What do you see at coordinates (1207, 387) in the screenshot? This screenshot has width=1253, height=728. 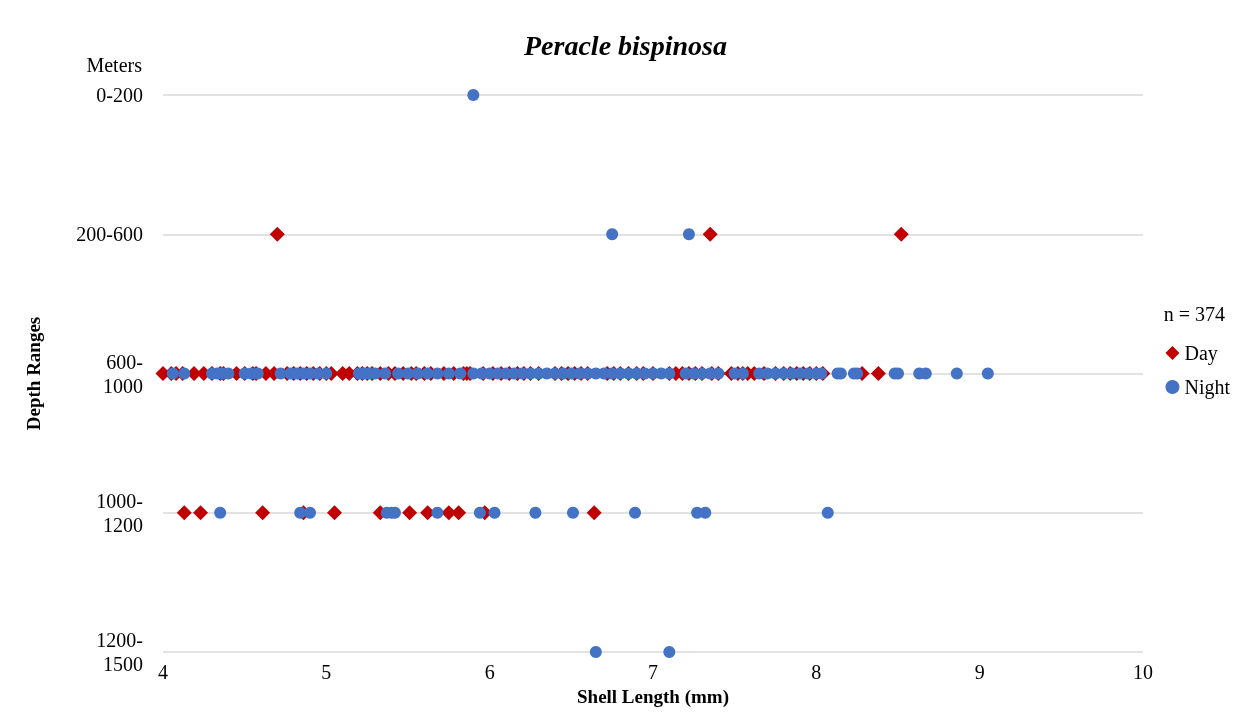 I see `legend-label: Night` at bounding box center [1207, 387].